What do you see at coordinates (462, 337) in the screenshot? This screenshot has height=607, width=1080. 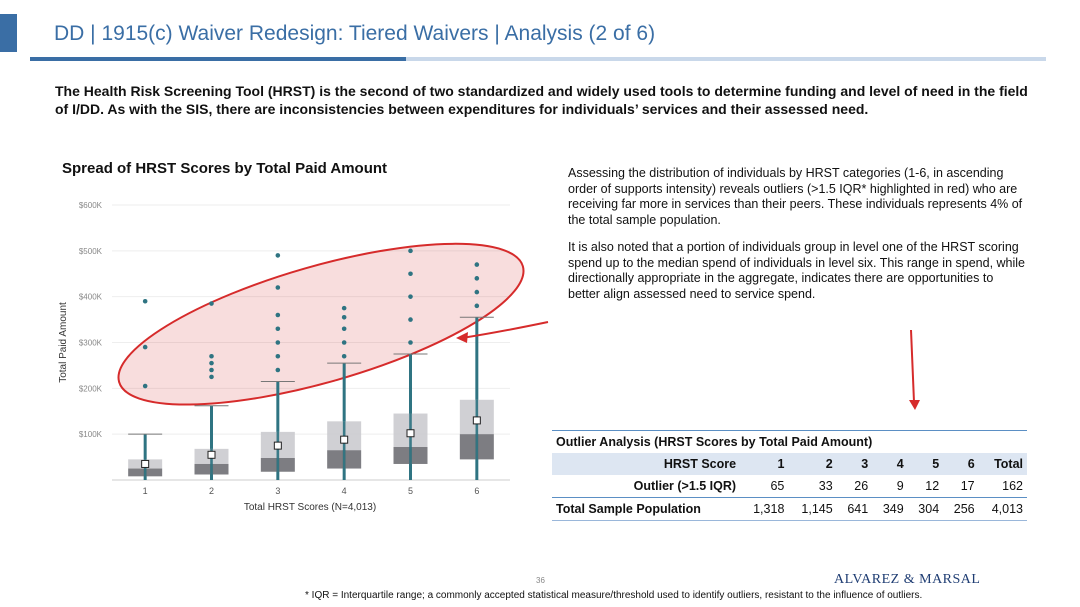 I see `left-arrow-head` at bounding box center [462, 337].